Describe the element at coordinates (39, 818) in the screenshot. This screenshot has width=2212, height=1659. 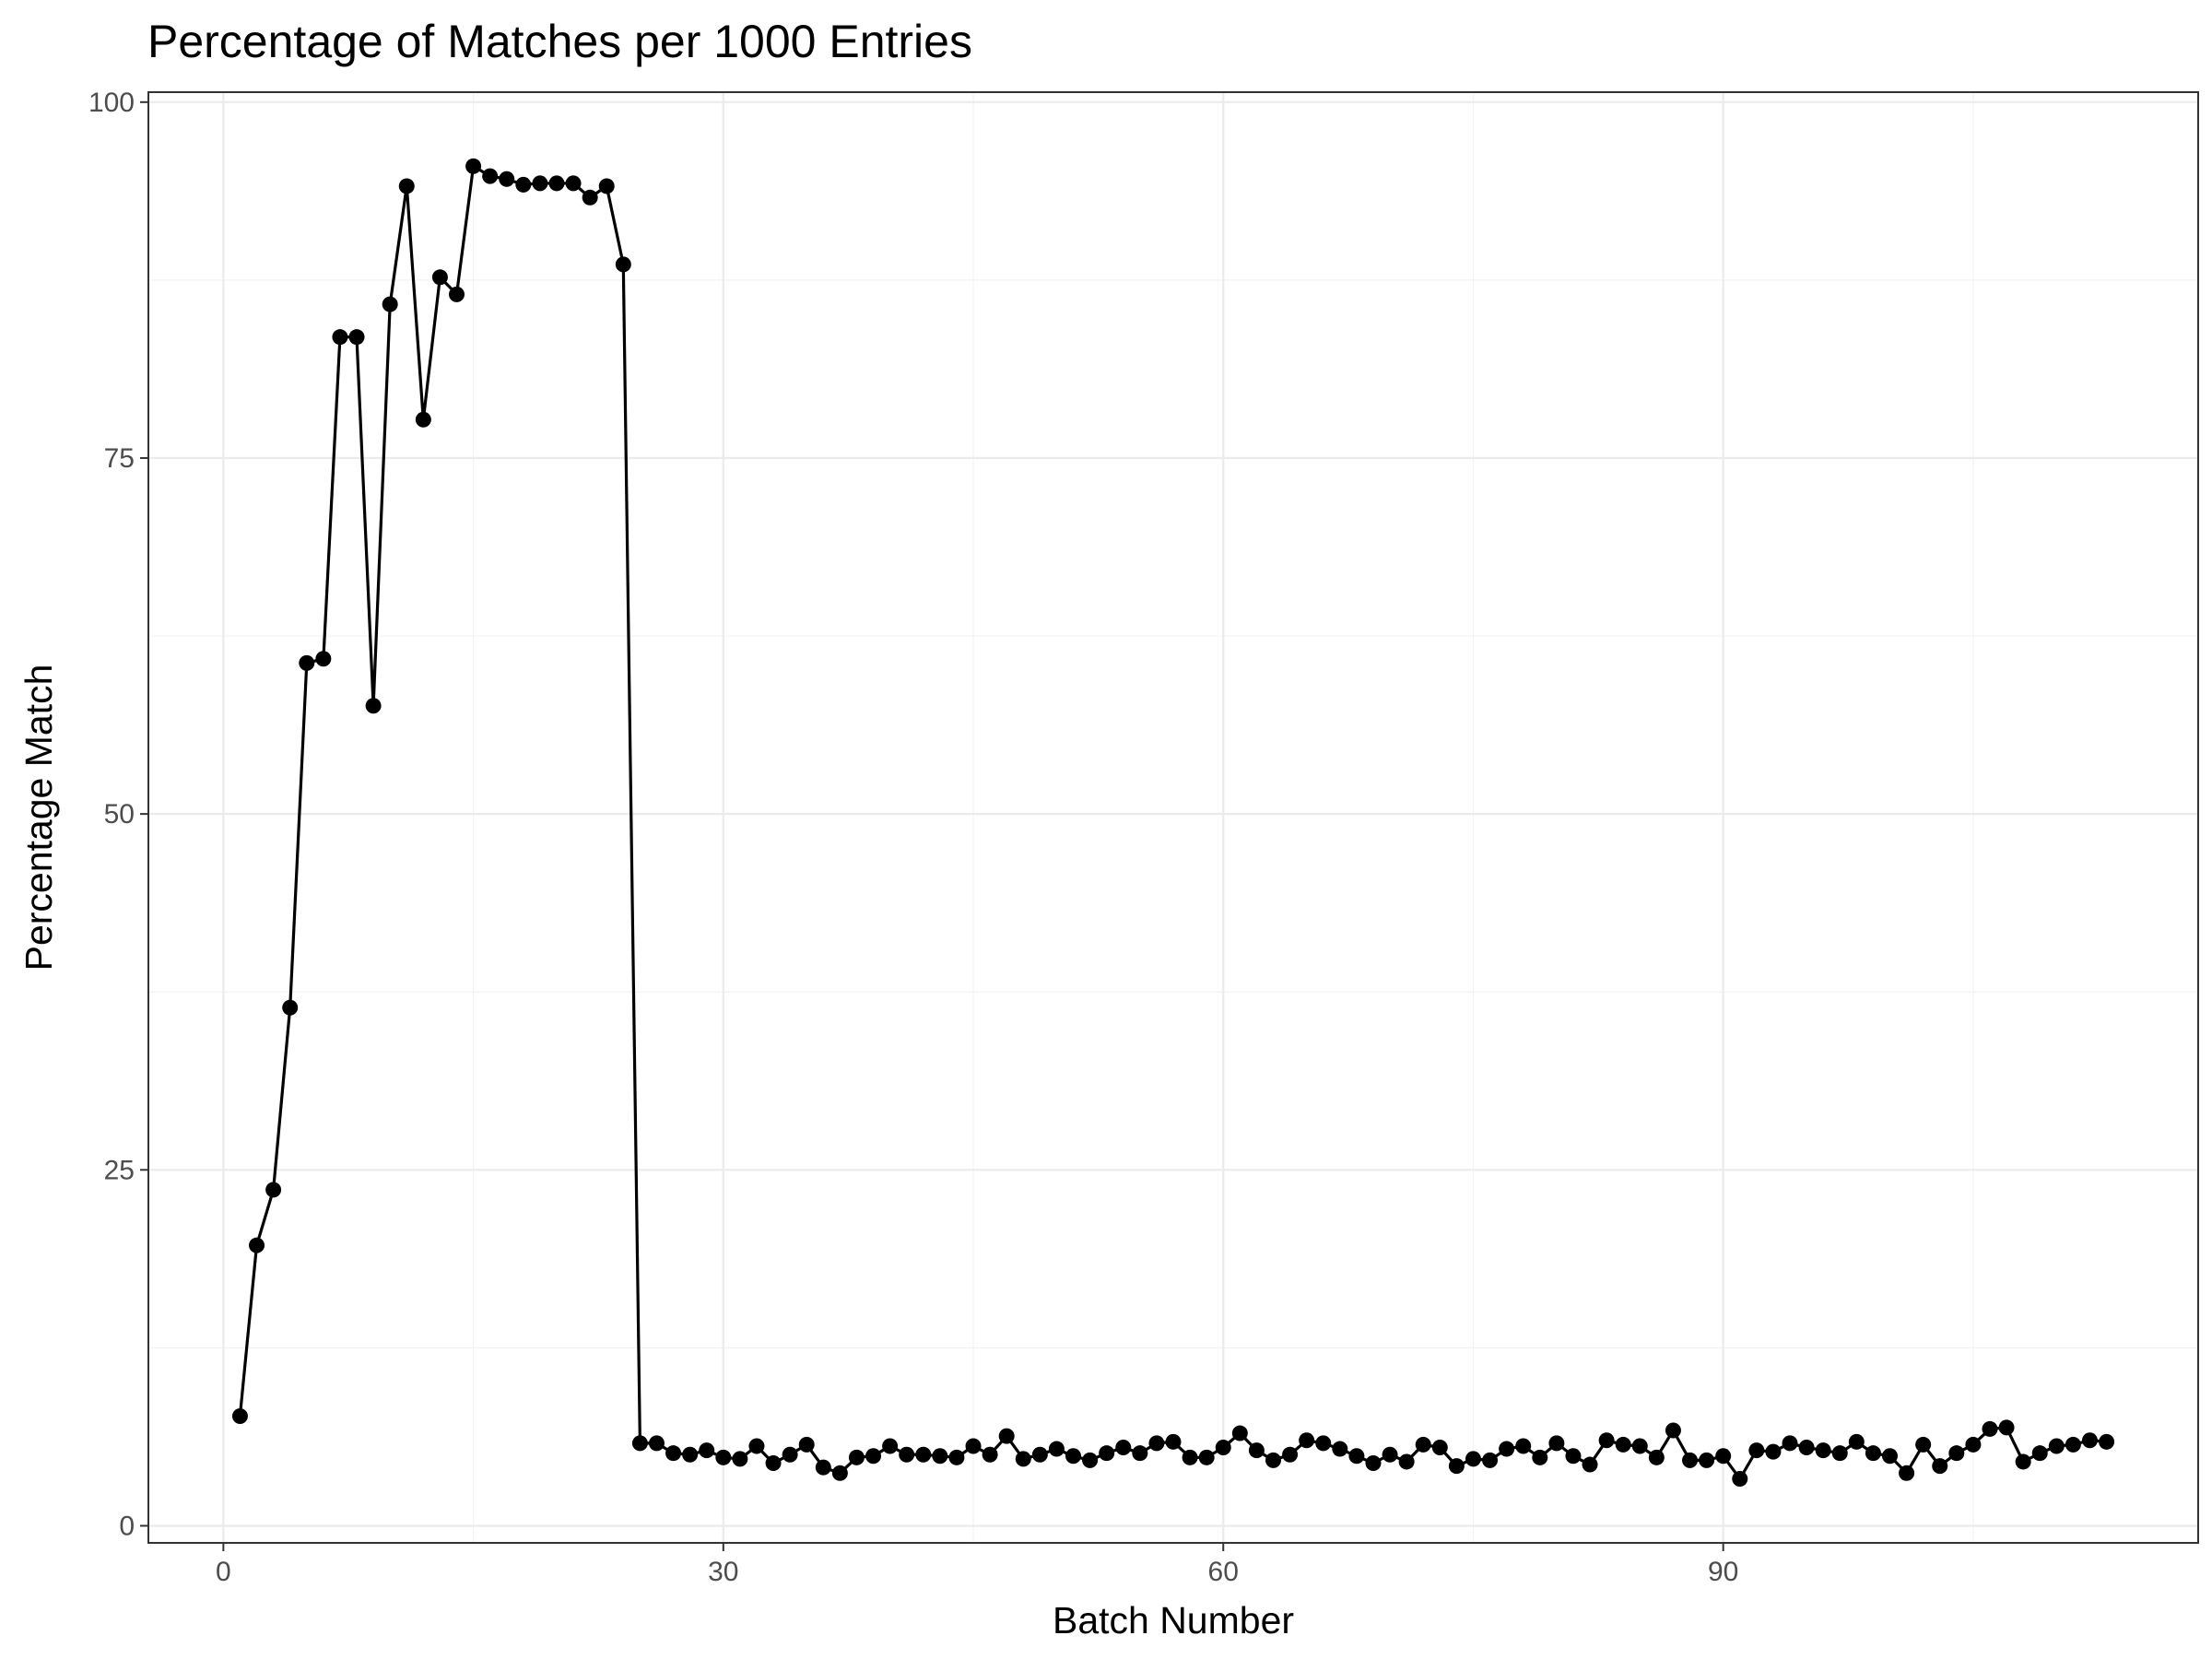
I see `y-axis-title: Percentage Match` at that location.